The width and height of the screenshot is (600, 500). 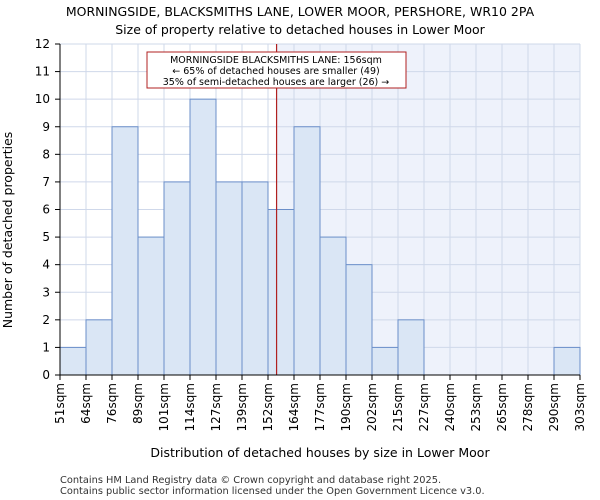 I want to click on x-tick-label-152sqm: 152sqm, so click(x=268, y=407).